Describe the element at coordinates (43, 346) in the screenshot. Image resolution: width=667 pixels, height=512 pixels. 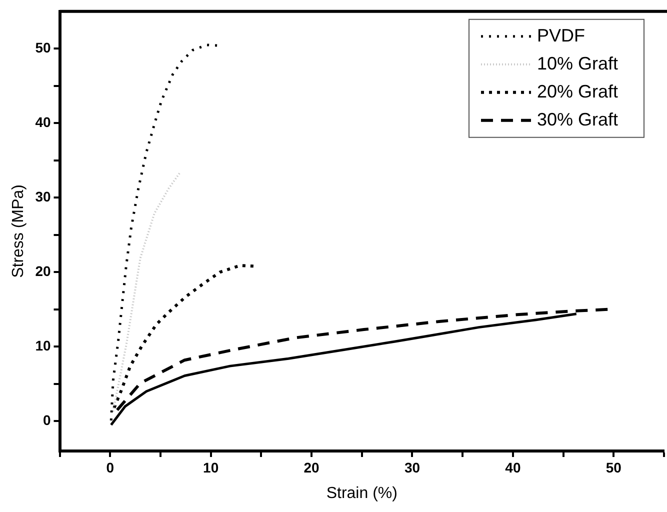
I see `y-tick-label: 10` at that location.